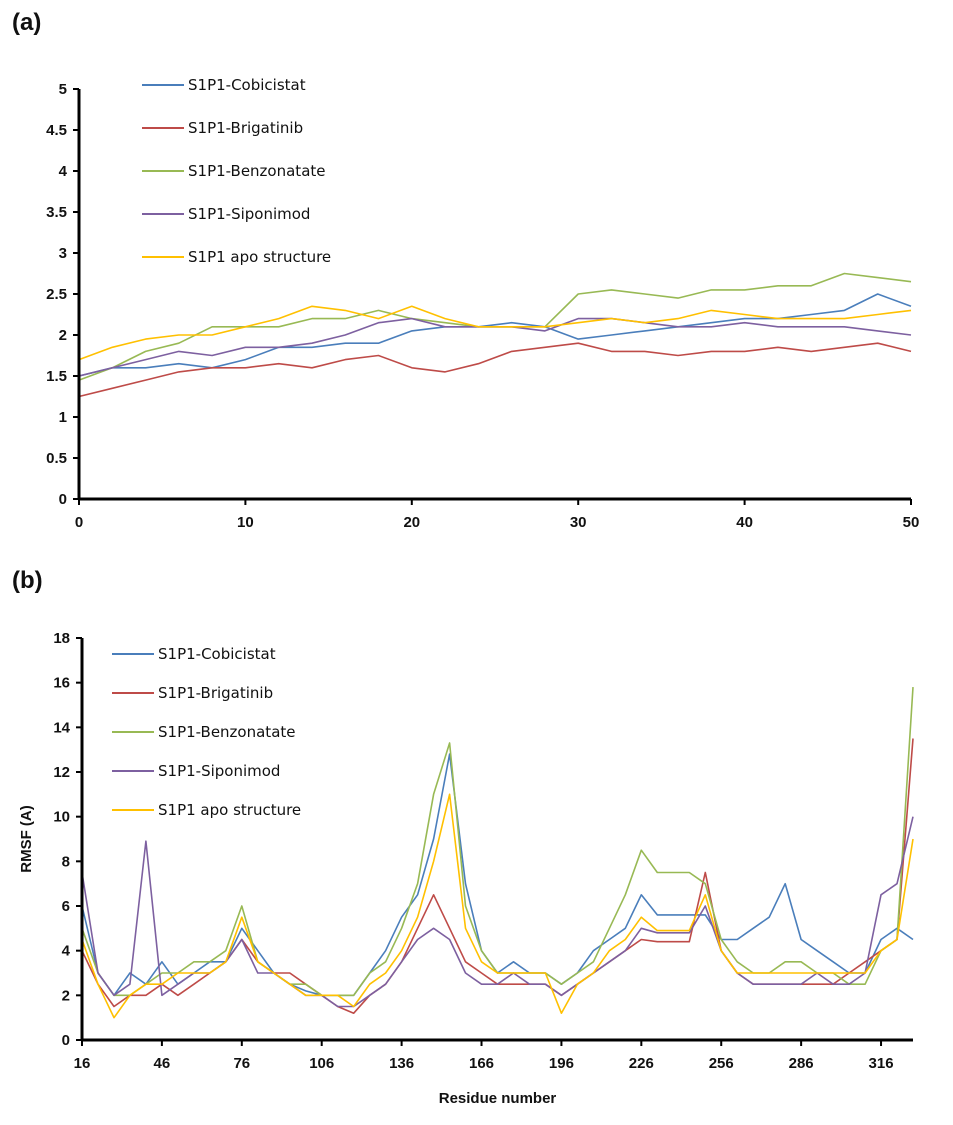 The width and height of the screenshot is (953, 1125). What do you see at coordinates (26, 839) in the screenshot?
I see `y-axis-label: RMSF (A)` at bounding box center [26, 839].